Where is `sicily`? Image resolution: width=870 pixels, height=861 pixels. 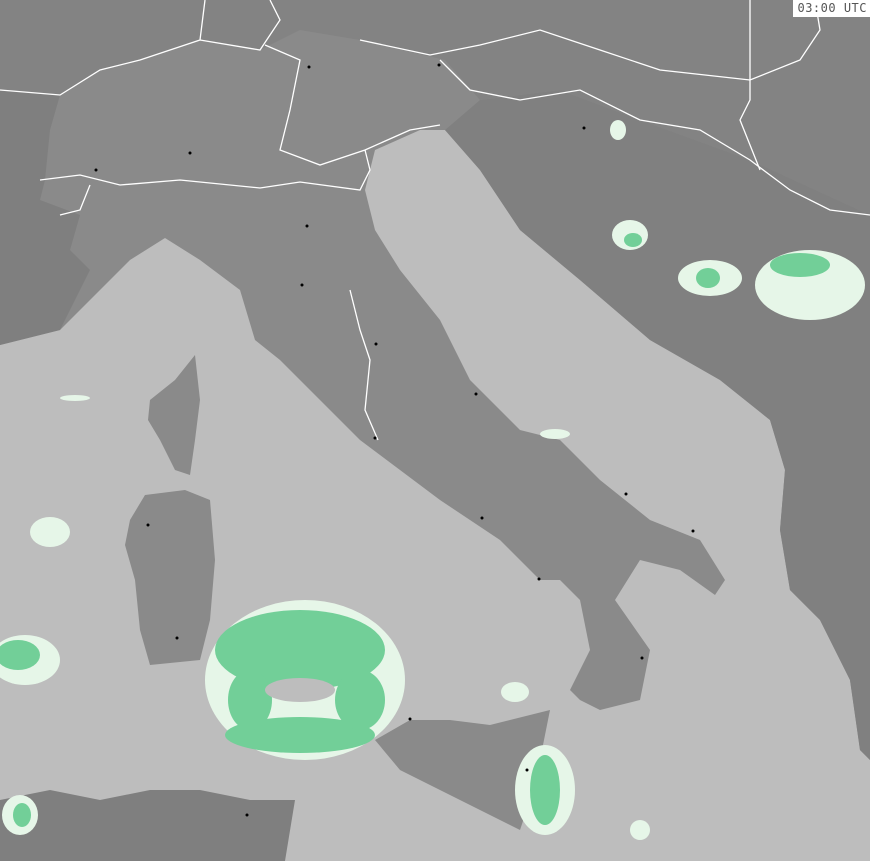
sicily is located at coordinates (462, 770).